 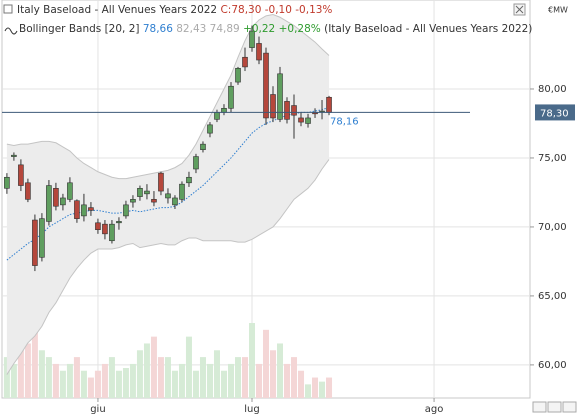 I want to click on y-tick-label: 75,00, so click(x=552, y=158).